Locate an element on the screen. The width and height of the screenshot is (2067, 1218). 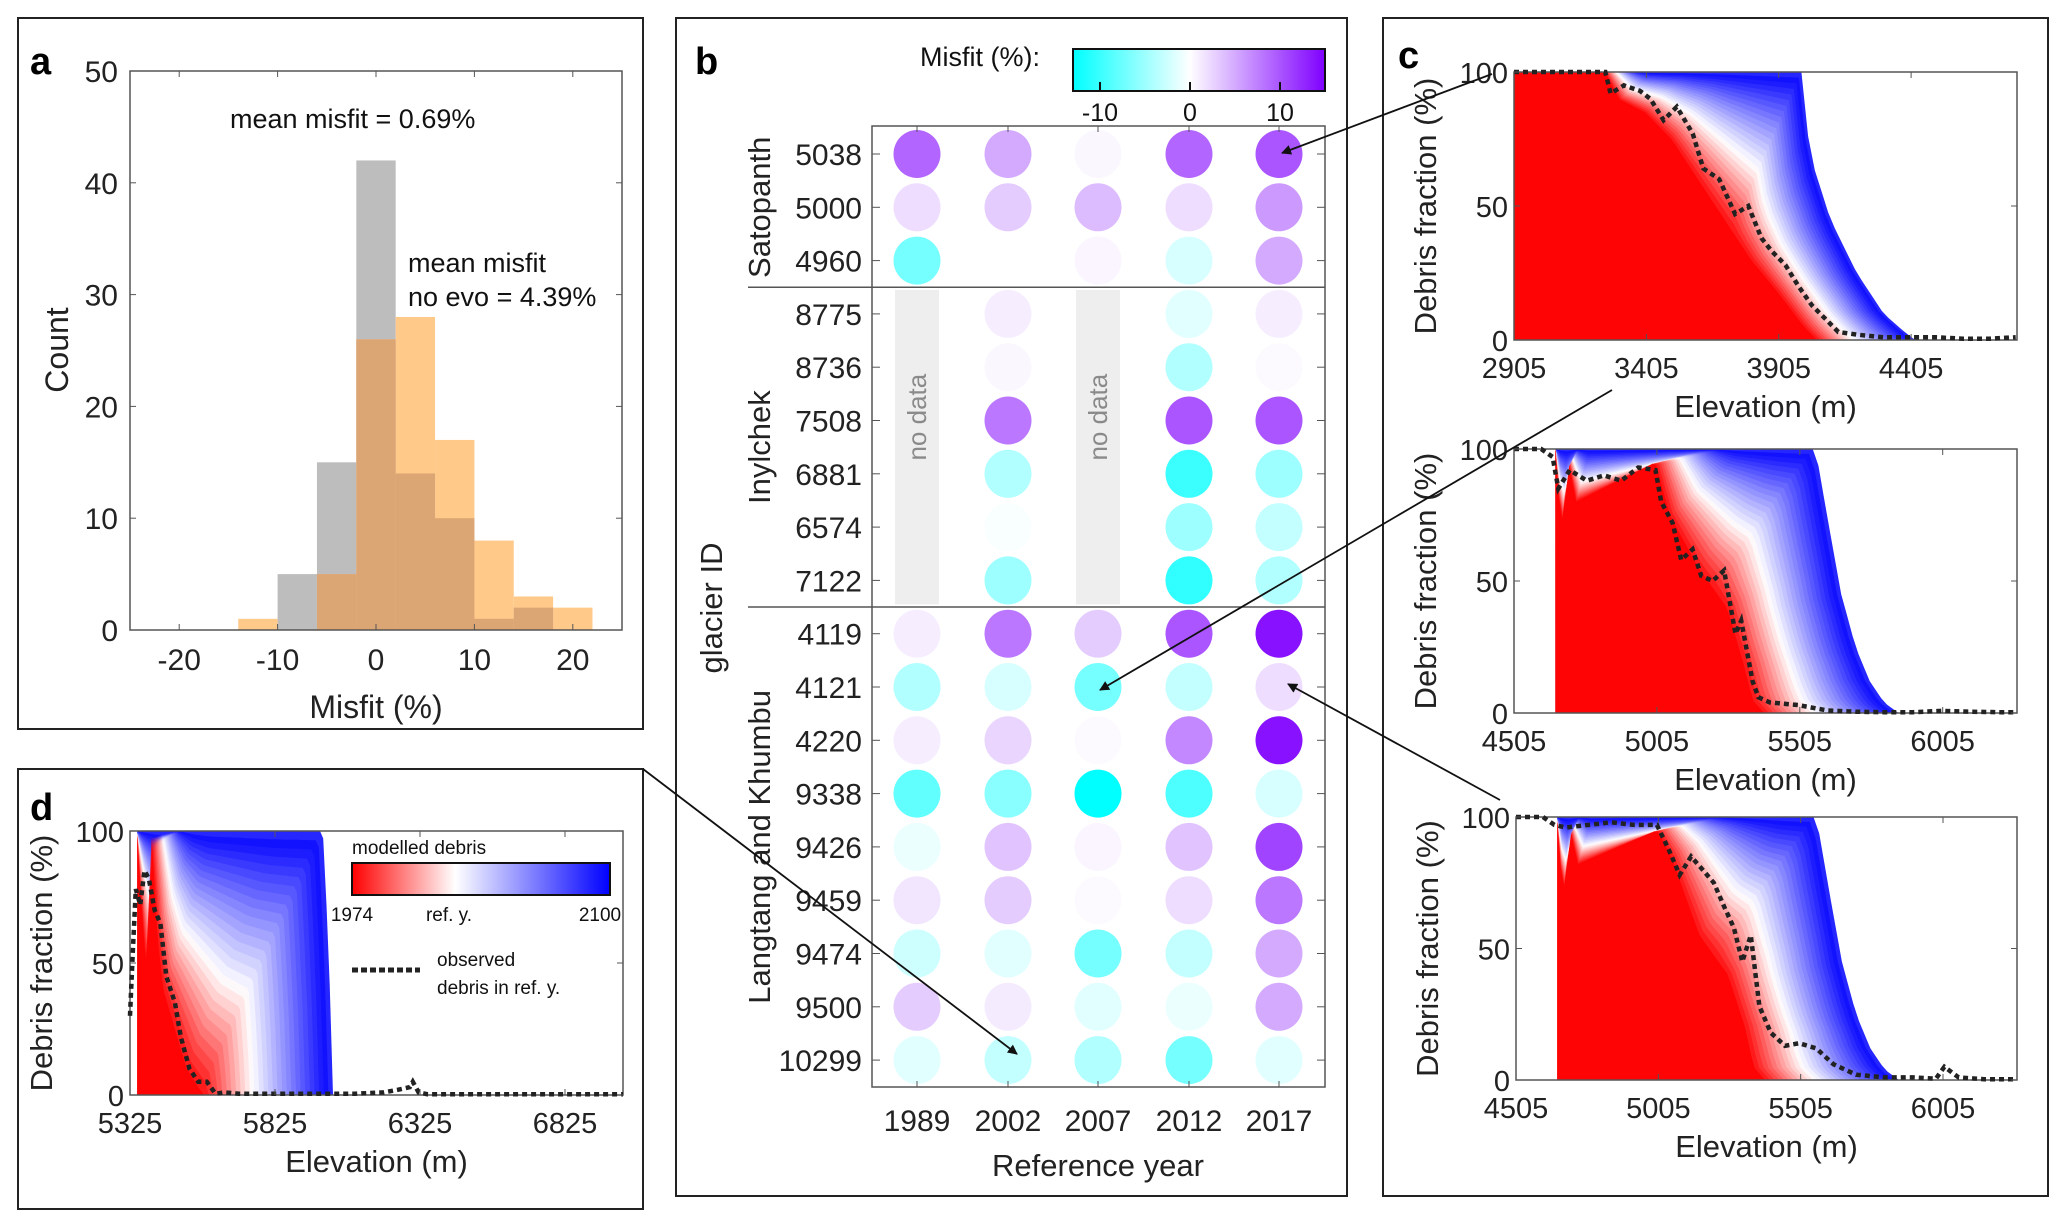
legend-colorbar-tick-start: 1974 is located at coordinates (352, 915).